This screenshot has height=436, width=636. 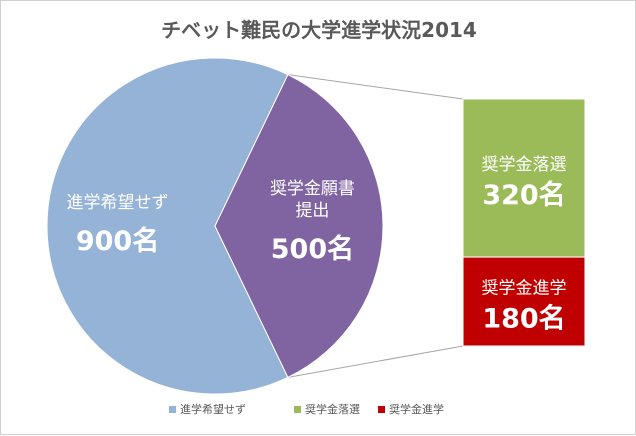 I want to click on pie-label-applied: 提出, so click(x=312, y=211).